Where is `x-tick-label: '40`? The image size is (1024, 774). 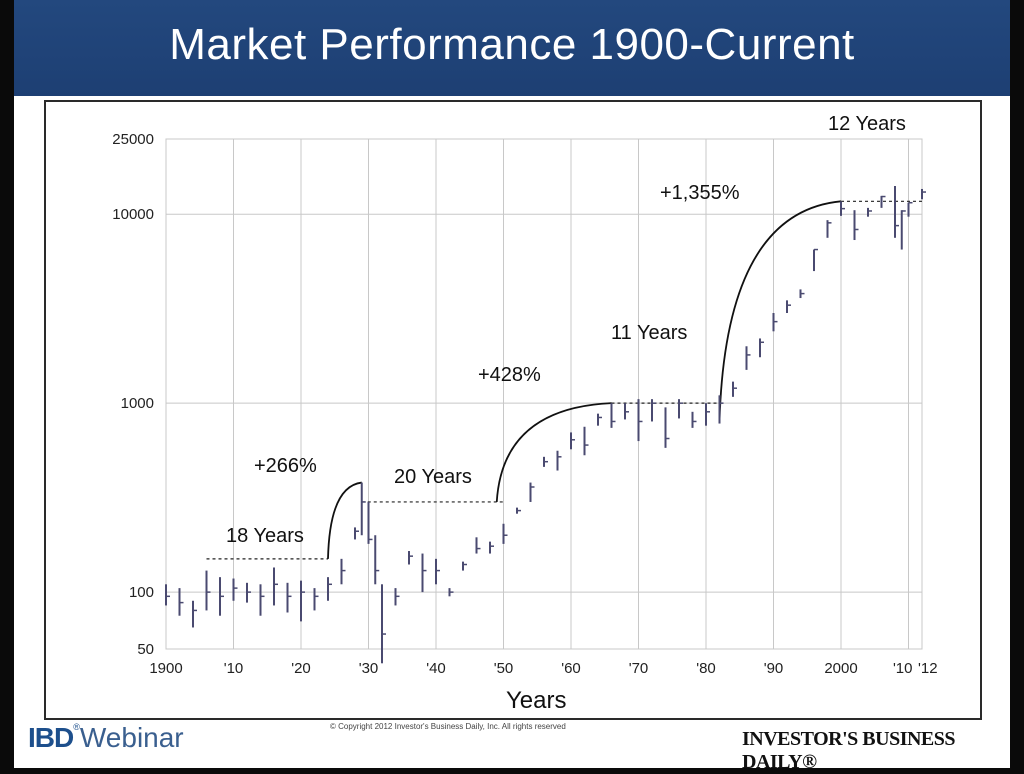
x-tick-label: '40 is located at coordinates (436, 668).